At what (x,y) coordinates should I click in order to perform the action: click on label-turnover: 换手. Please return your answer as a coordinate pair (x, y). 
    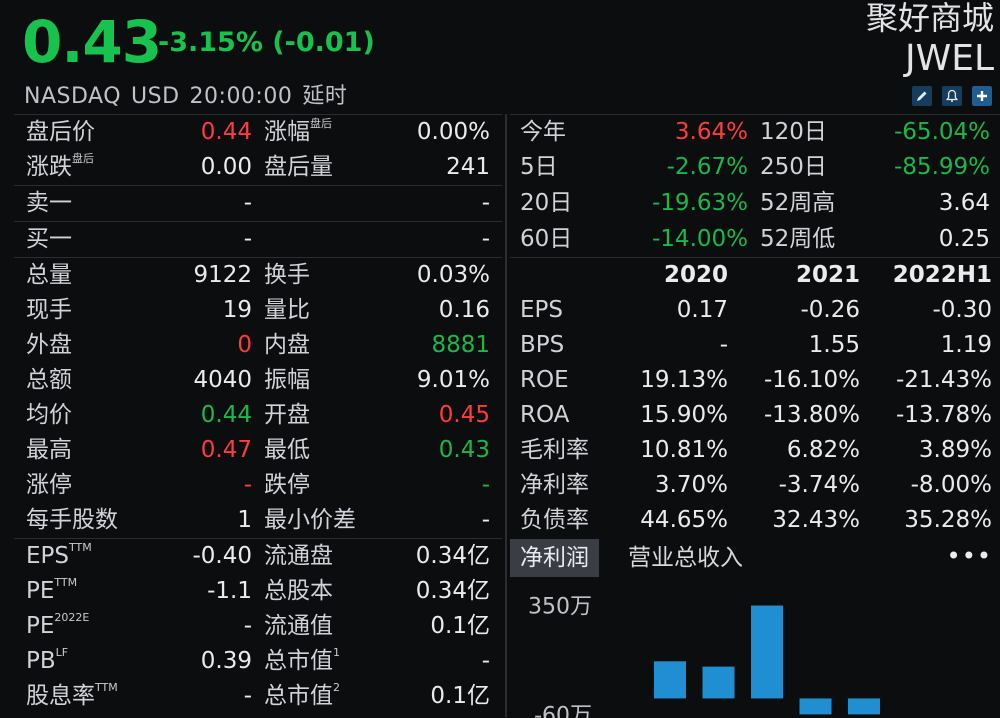
    Looking at the image, I should click on (287, 275).